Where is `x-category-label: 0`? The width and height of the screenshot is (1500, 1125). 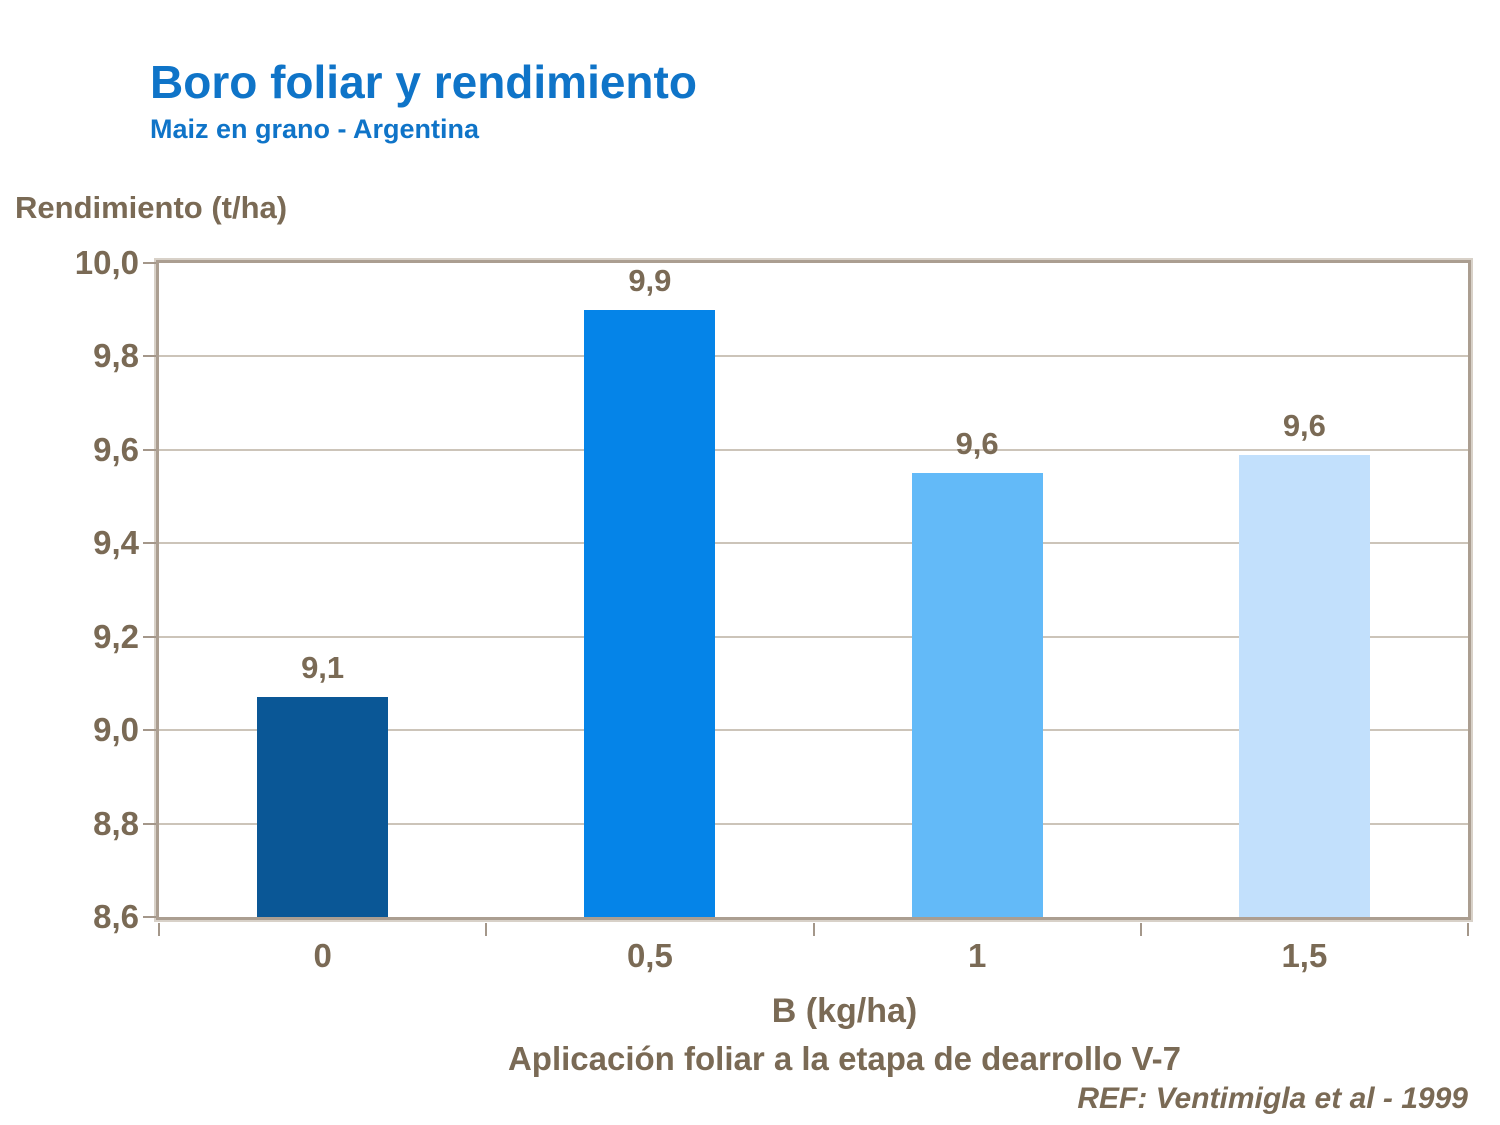
x-category-label: 0 is located at coordinates (322, 955).